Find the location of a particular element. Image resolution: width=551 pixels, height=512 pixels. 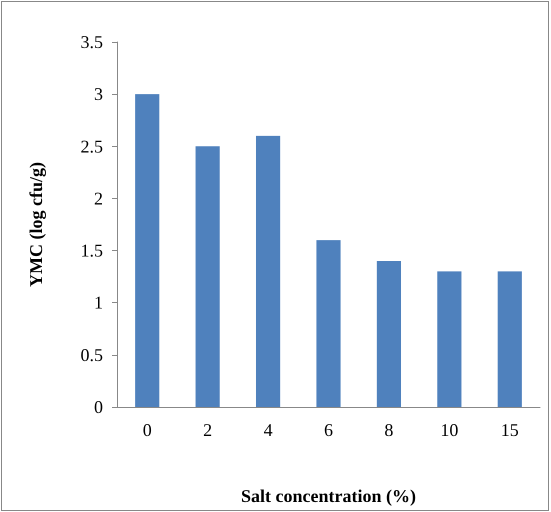

x-tick-label: 15 is located at coordinates (509, 430).